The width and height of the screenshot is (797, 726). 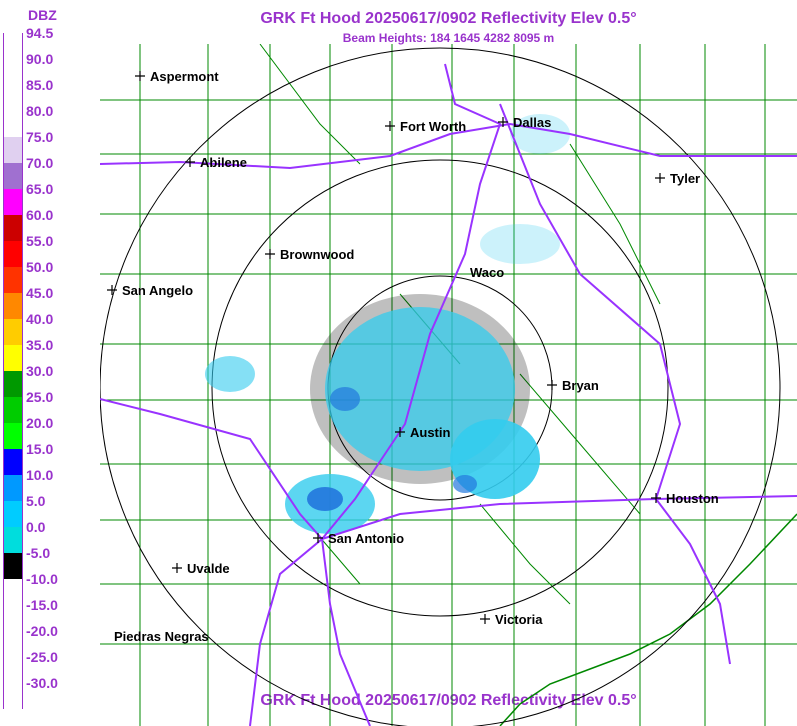 I want to click on city-label: Houston, so click(x=692, y=498).